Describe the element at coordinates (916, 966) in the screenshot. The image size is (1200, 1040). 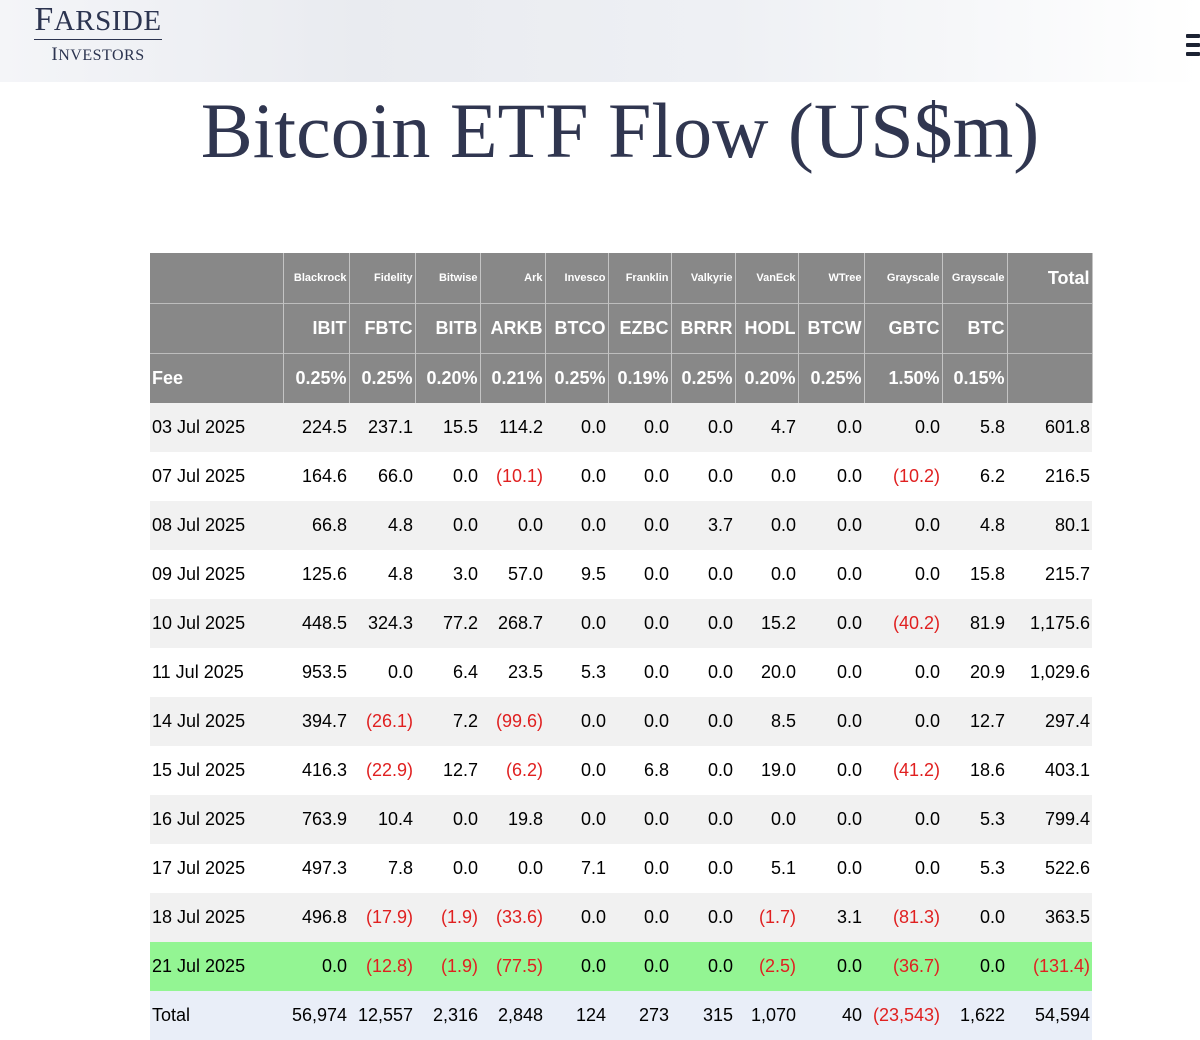
I see `flow-value: (36.7)` at that location.